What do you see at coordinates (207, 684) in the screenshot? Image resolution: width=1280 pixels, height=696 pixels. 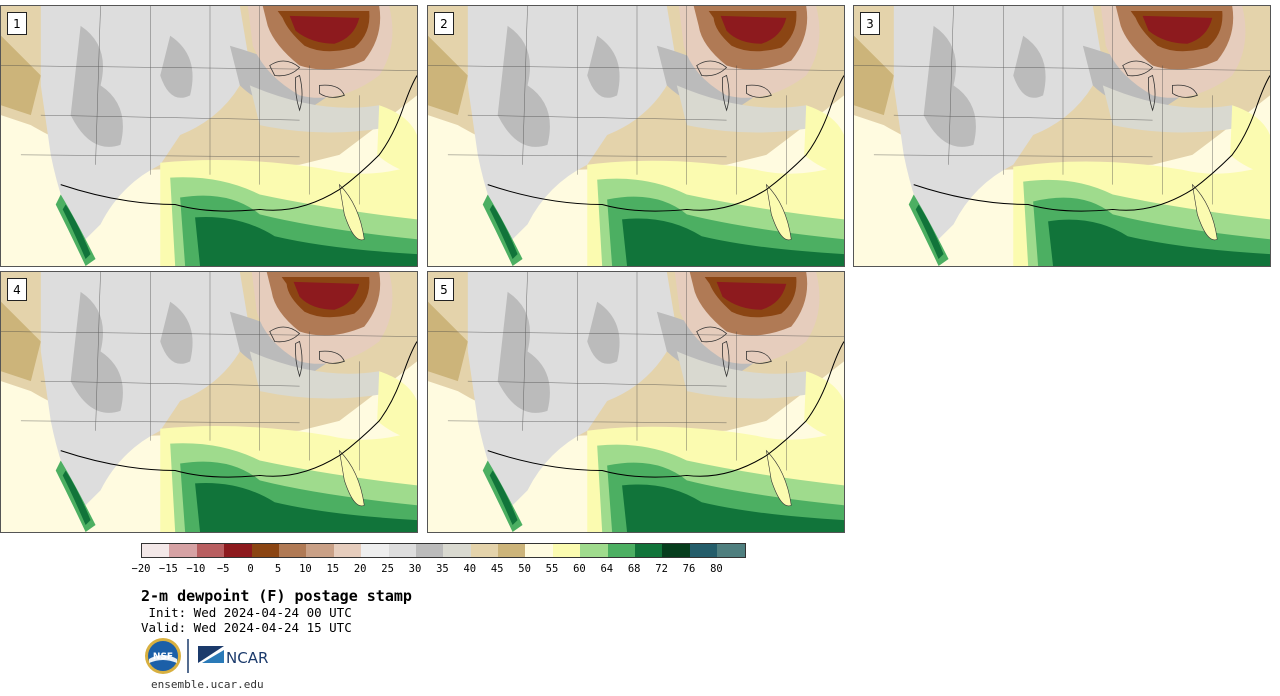 I see `website-link: ensemble.ucar.edu` at bounding box center [207, 684].